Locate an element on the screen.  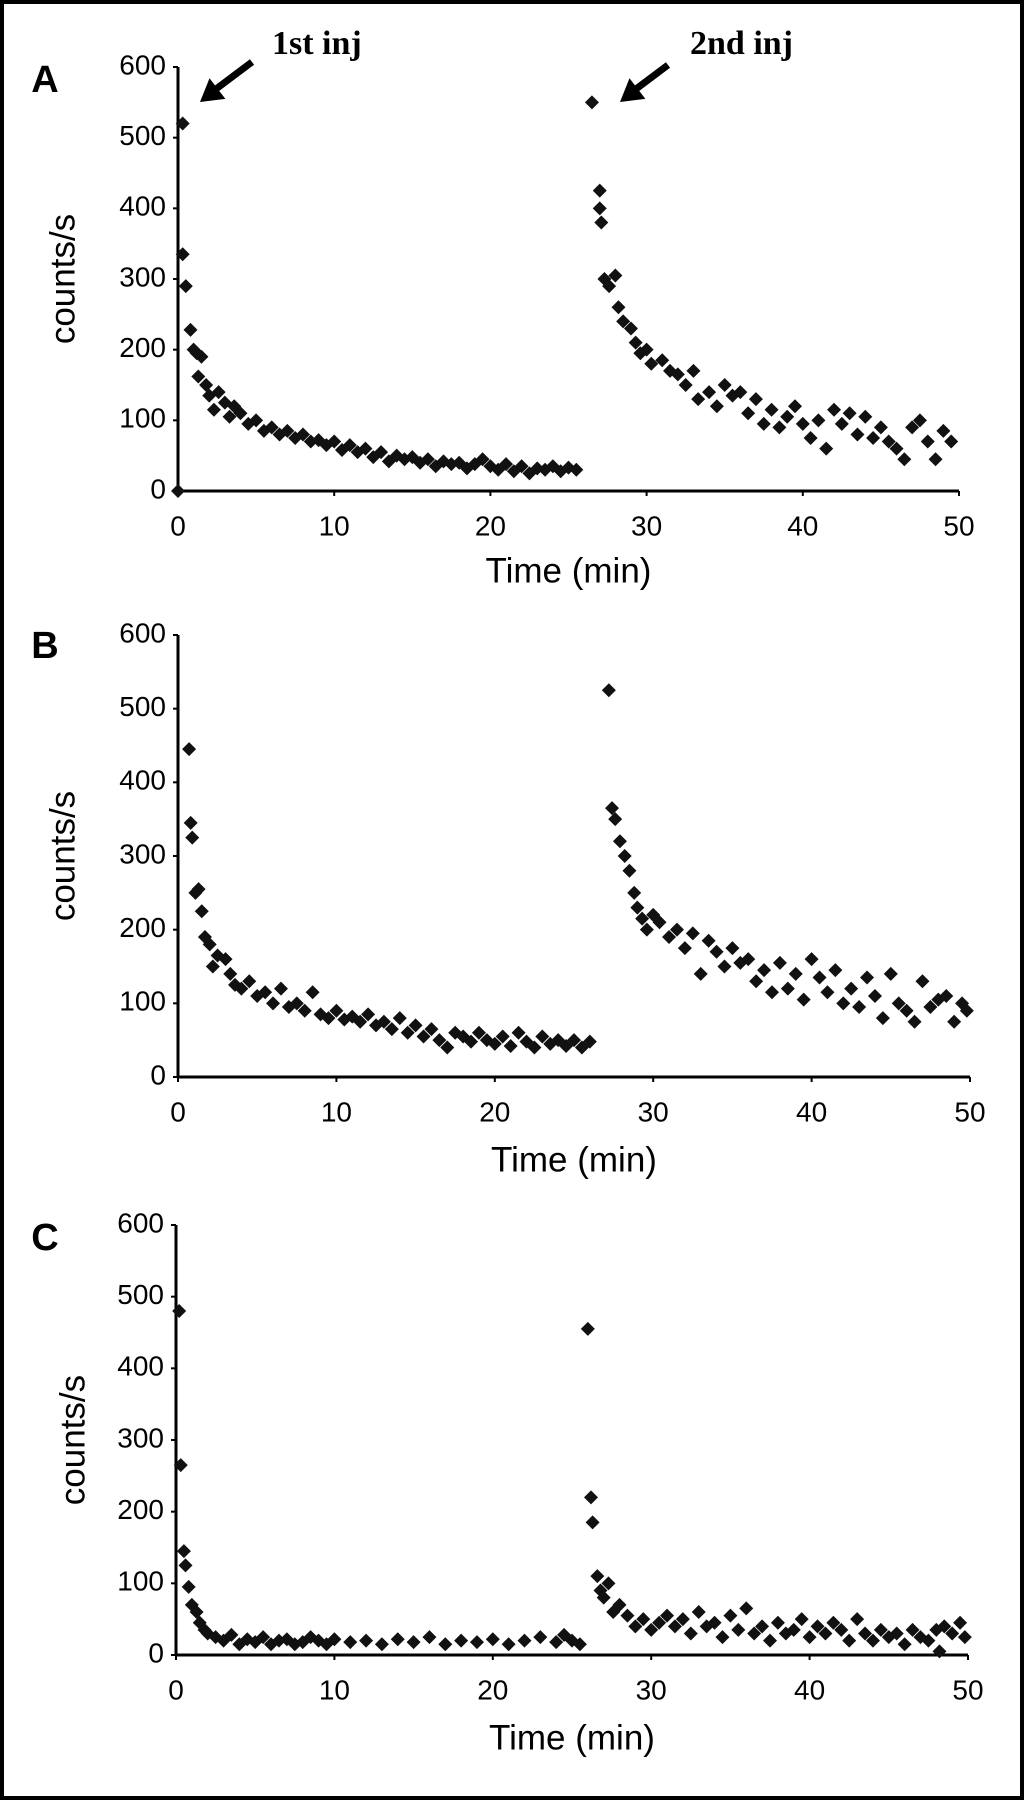
y-tick-label: 300 is located at coordinates (142, 853).